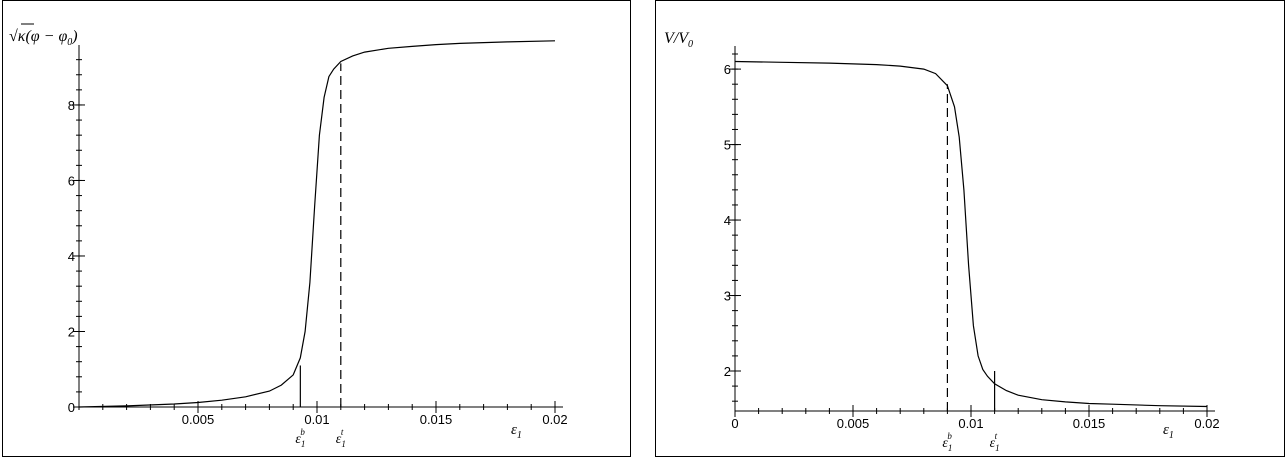 Image resolution: width=1288 pixels, height=458 pixels. I want to click on right-y-tick-label: 6, so click(727, 69).